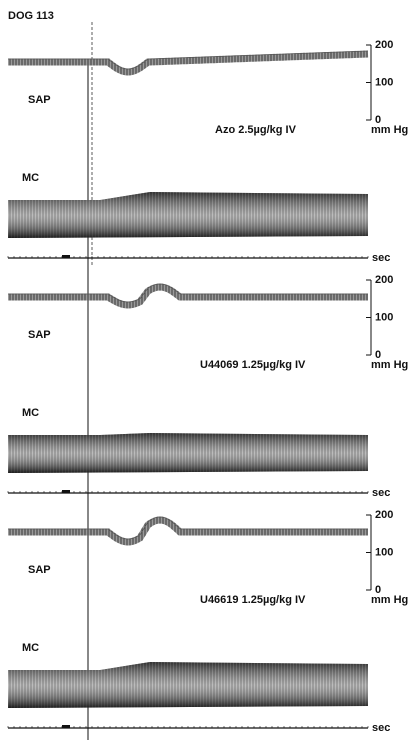 The image size is (415, 740). What do you see at coordinates (253, 365) in the screenshot?
I see `drug-label: U44069 1.25µg/kg IV` at bounding box center [253, 365].